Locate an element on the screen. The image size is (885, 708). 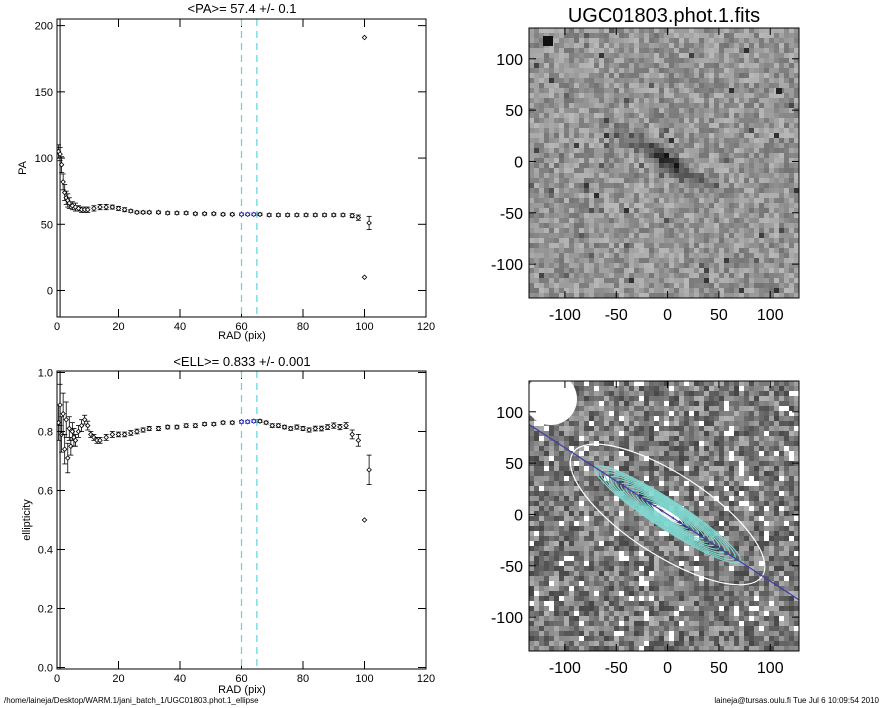
ell-ytick-label: 0.8 is located at coordinates (45, 432).